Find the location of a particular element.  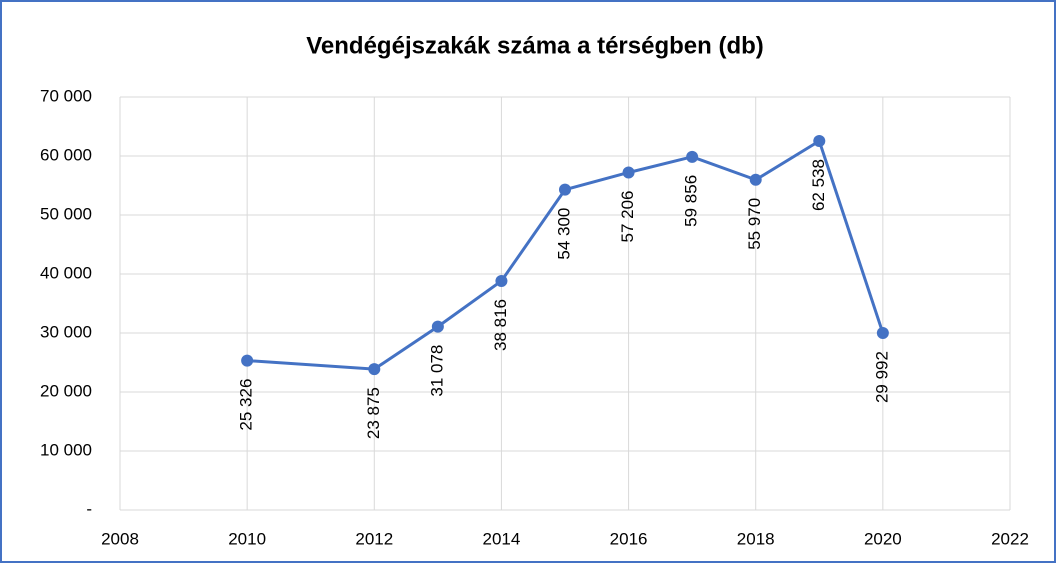

x-tick-label: 2014 is located at coordinates (502, 538).